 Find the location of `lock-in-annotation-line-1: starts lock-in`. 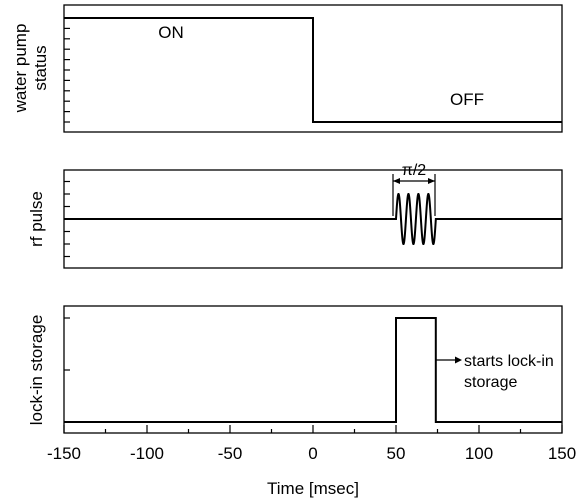

lock-in-annotation-line-1: starts lock-in is located at coordinates (509, 361).